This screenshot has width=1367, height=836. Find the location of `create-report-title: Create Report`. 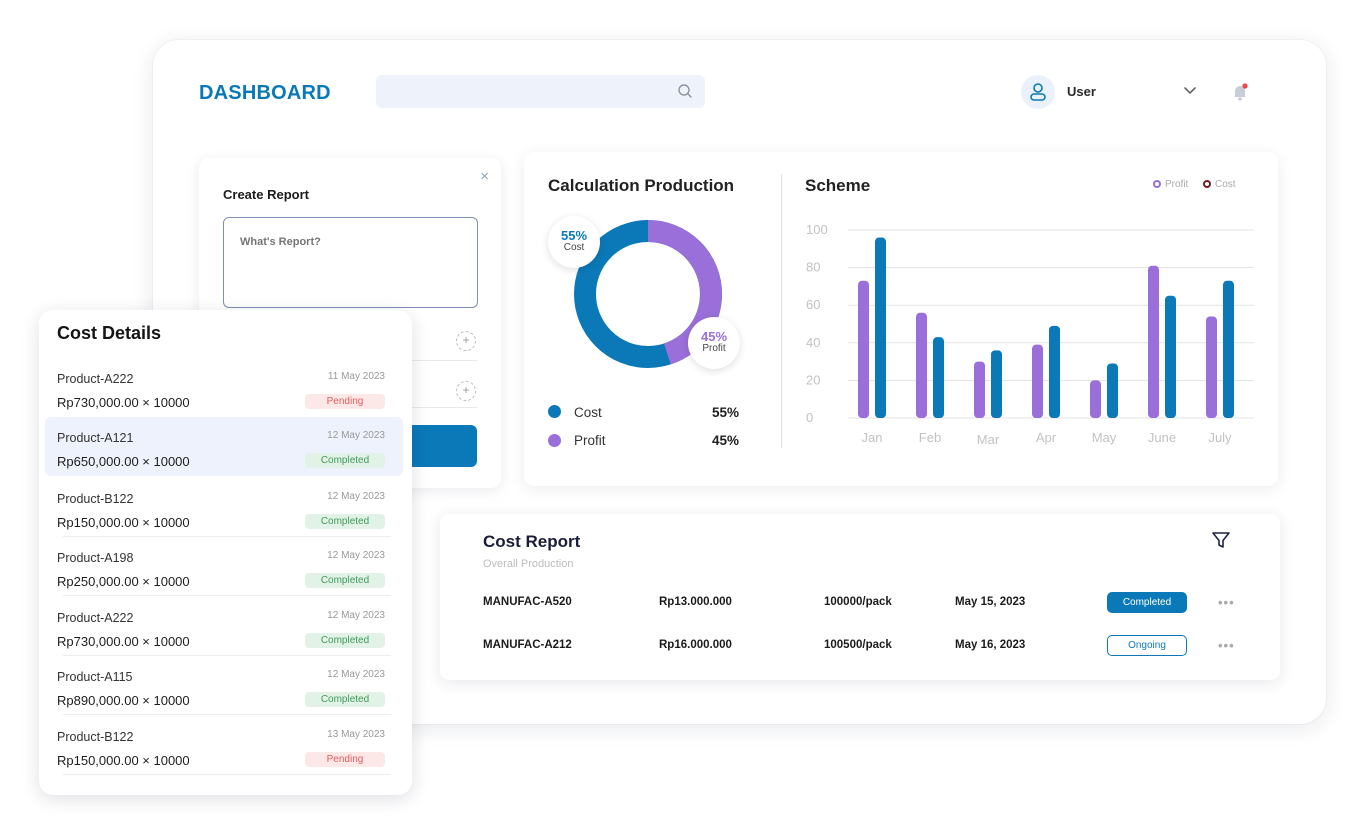

create-report-title: Create Report is located at coordinates (266, 194).